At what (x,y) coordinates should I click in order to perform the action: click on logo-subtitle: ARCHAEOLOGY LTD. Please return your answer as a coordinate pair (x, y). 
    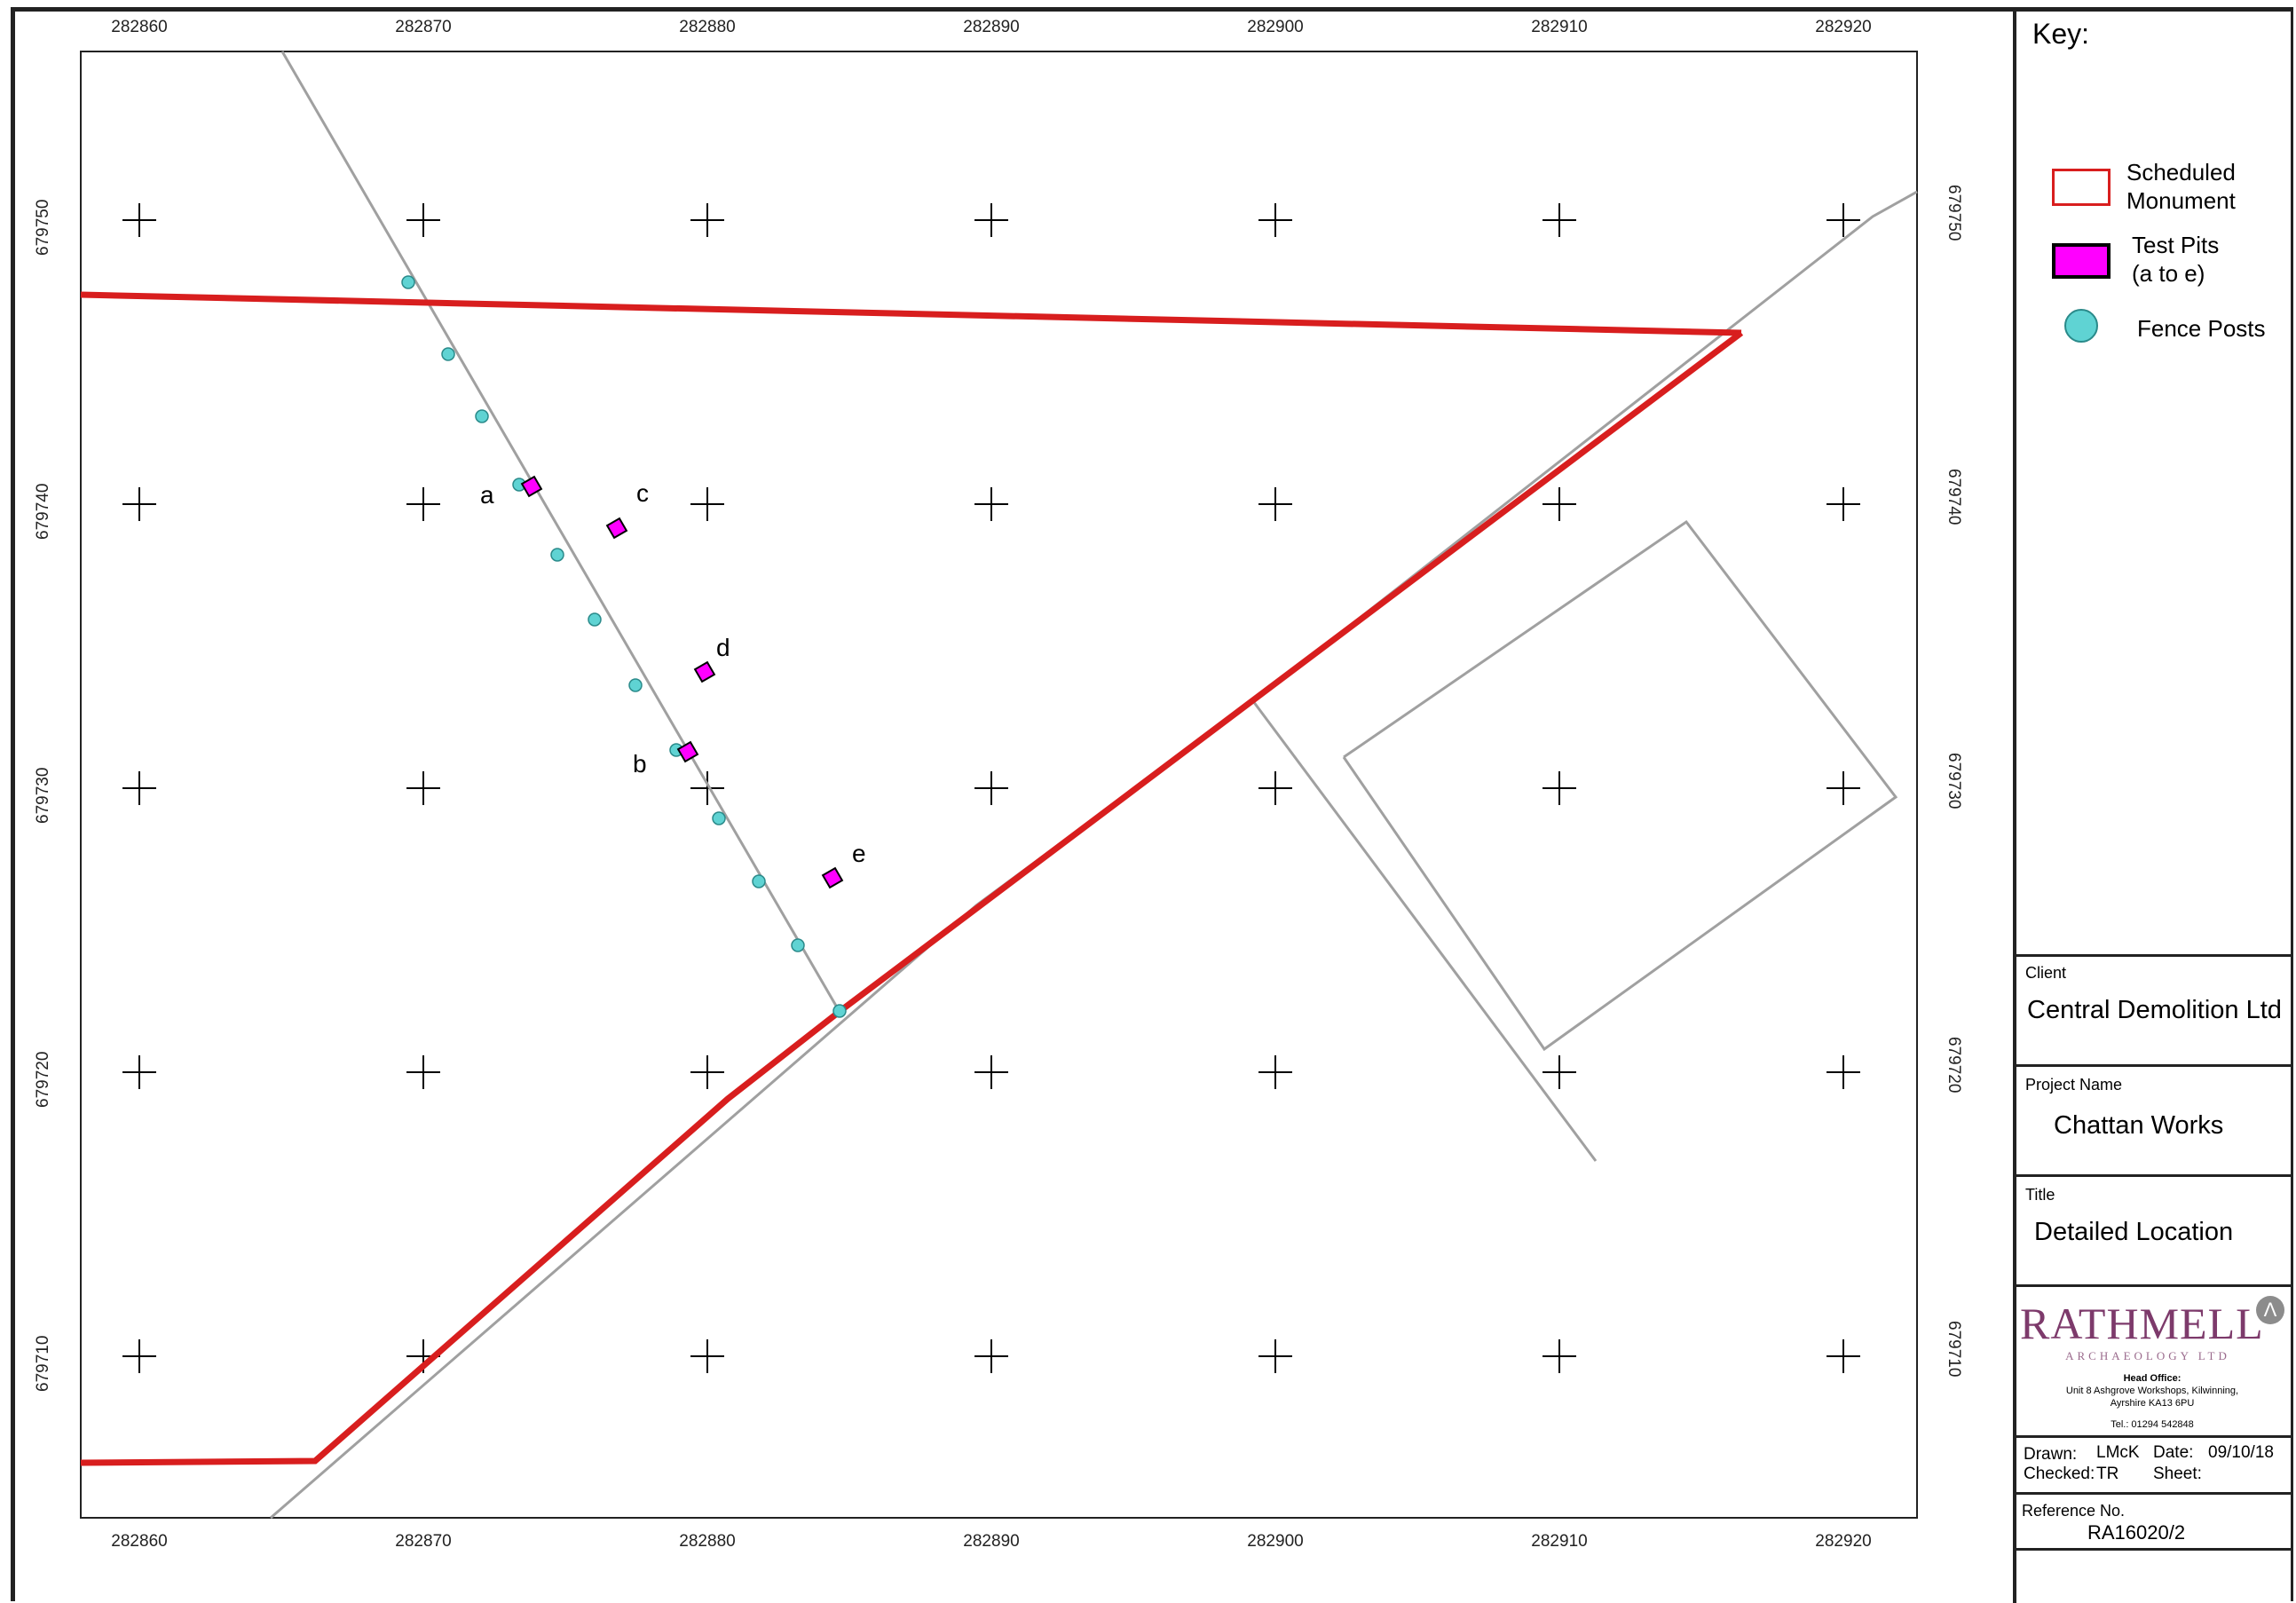
    Looking at the image, I should click on (2147, 1355).